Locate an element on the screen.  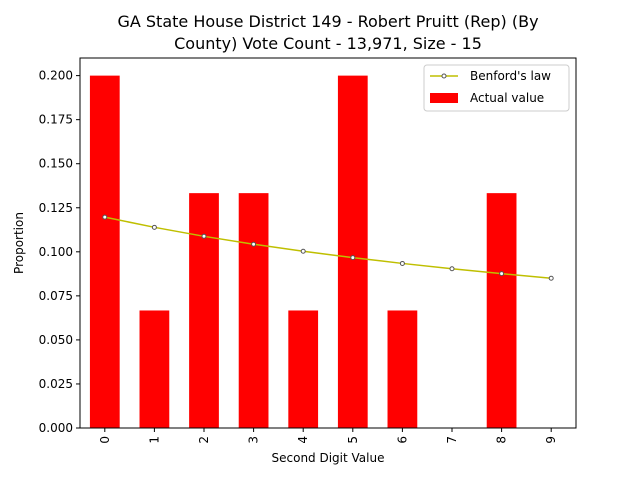
chart-title-line-2: County) Vote Count - 13,971, Size - 15 is located at coordinates (328, 43).